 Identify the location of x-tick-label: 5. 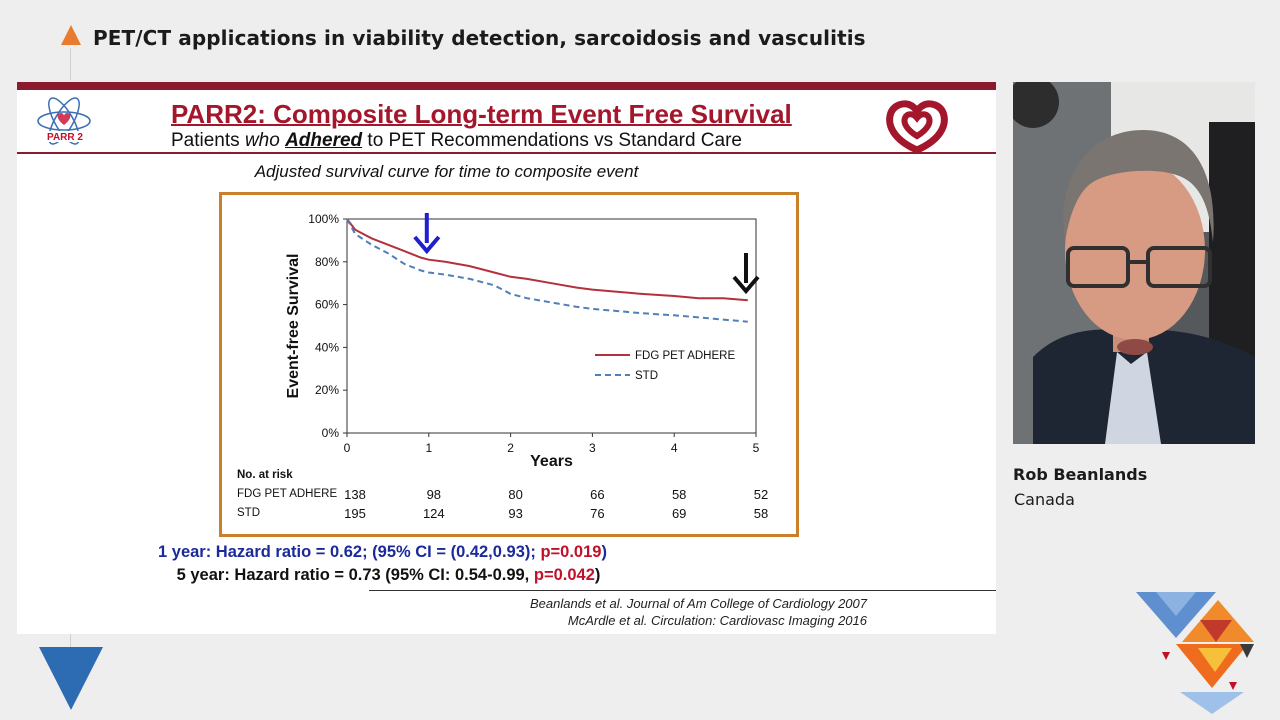
(756, 448).